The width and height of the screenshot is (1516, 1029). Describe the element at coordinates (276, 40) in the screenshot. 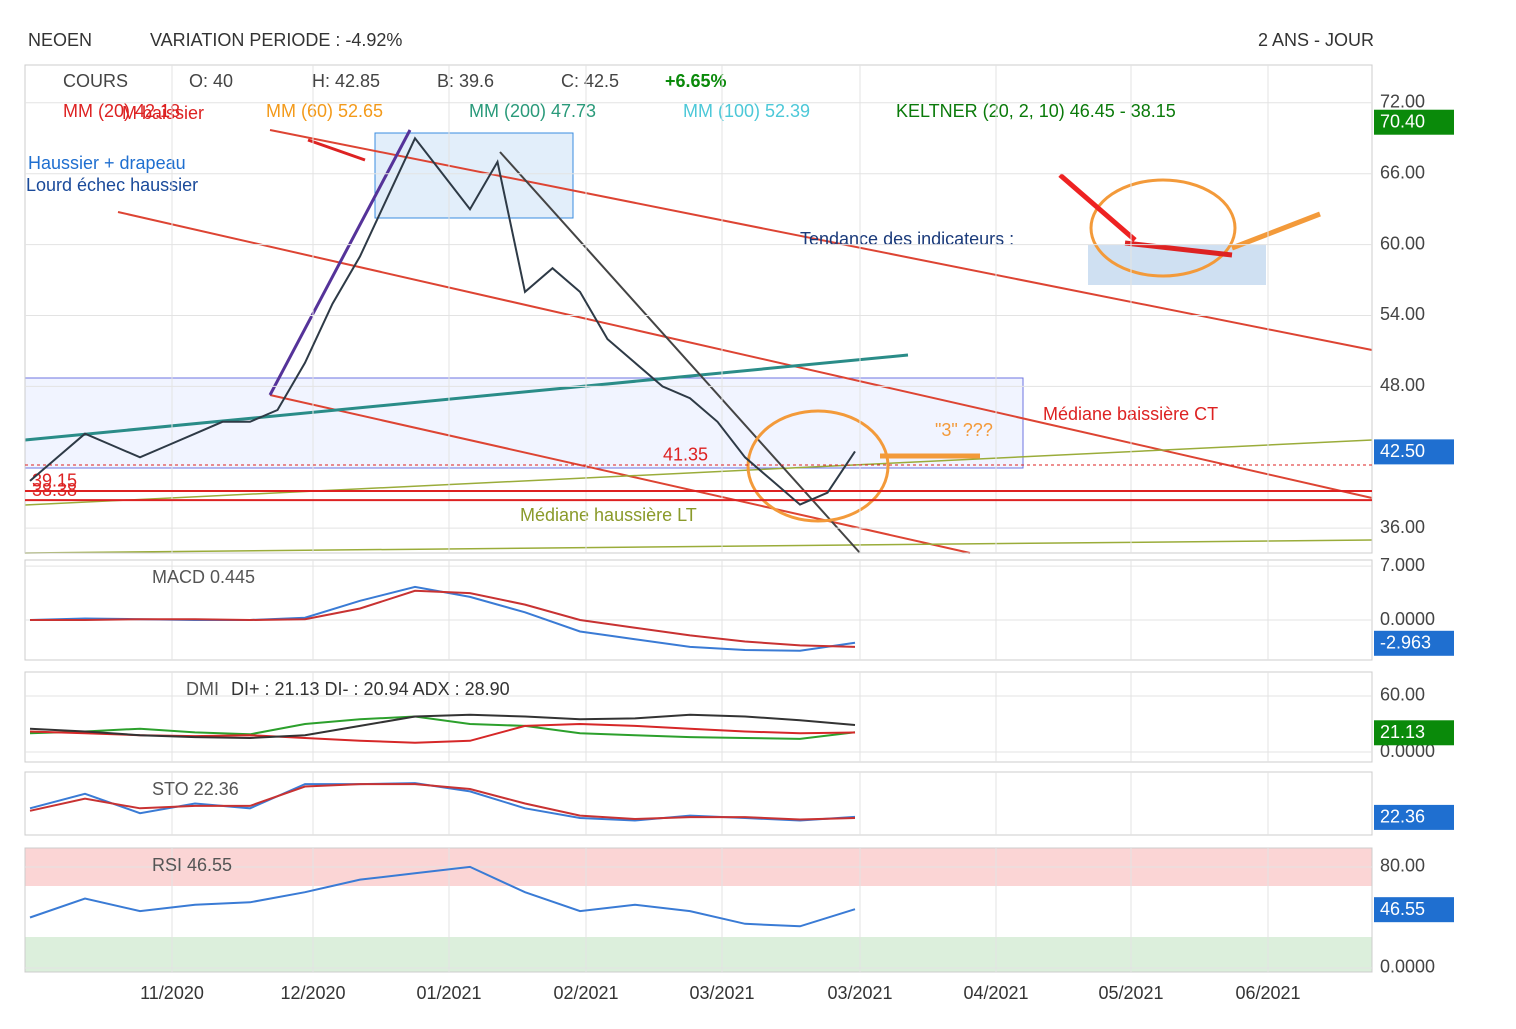

I see `variation: VARIATION PERIODE : -4.92%` at that location.